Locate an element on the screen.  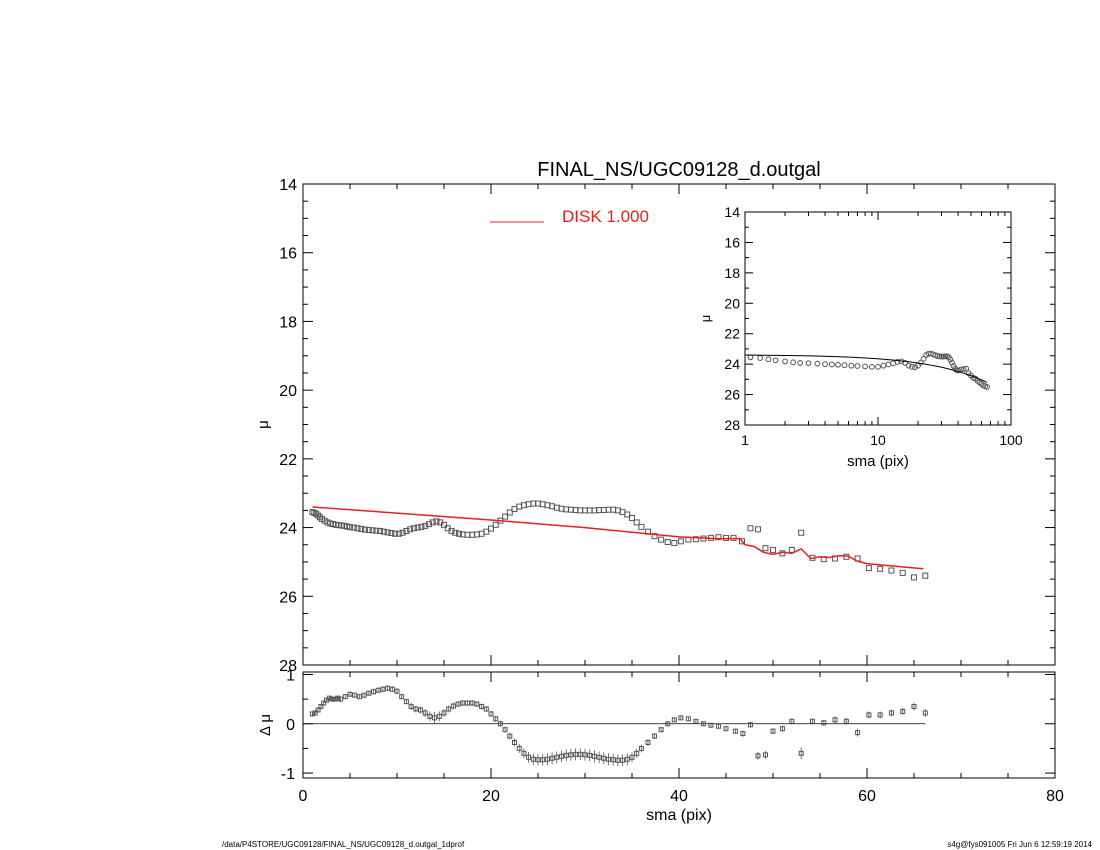
footer-timestamp: s4g@fys091005 Fri Jun 6 12:59:19 2014 is located at coordinates (1019, 844).